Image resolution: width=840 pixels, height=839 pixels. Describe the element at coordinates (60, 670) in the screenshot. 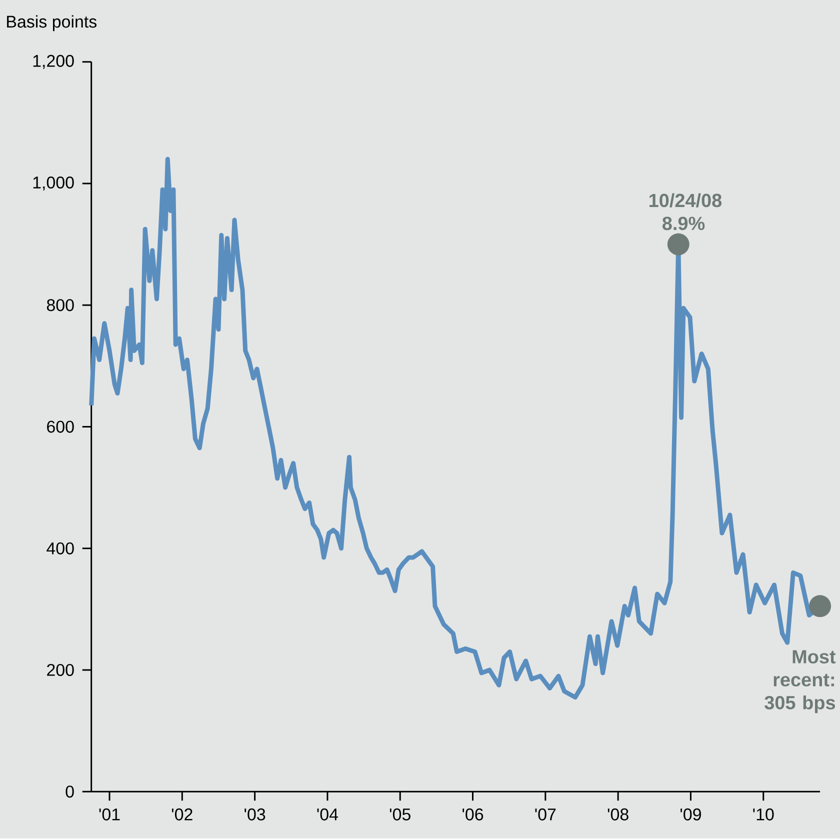

I see `y-tick-label: 200` at that location.